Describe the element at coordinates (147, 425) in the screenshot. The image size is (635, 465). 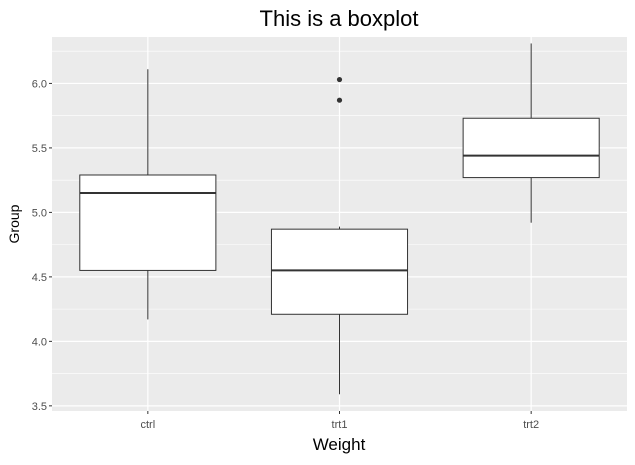
I see `x-tick-label: ctrl` at that location.